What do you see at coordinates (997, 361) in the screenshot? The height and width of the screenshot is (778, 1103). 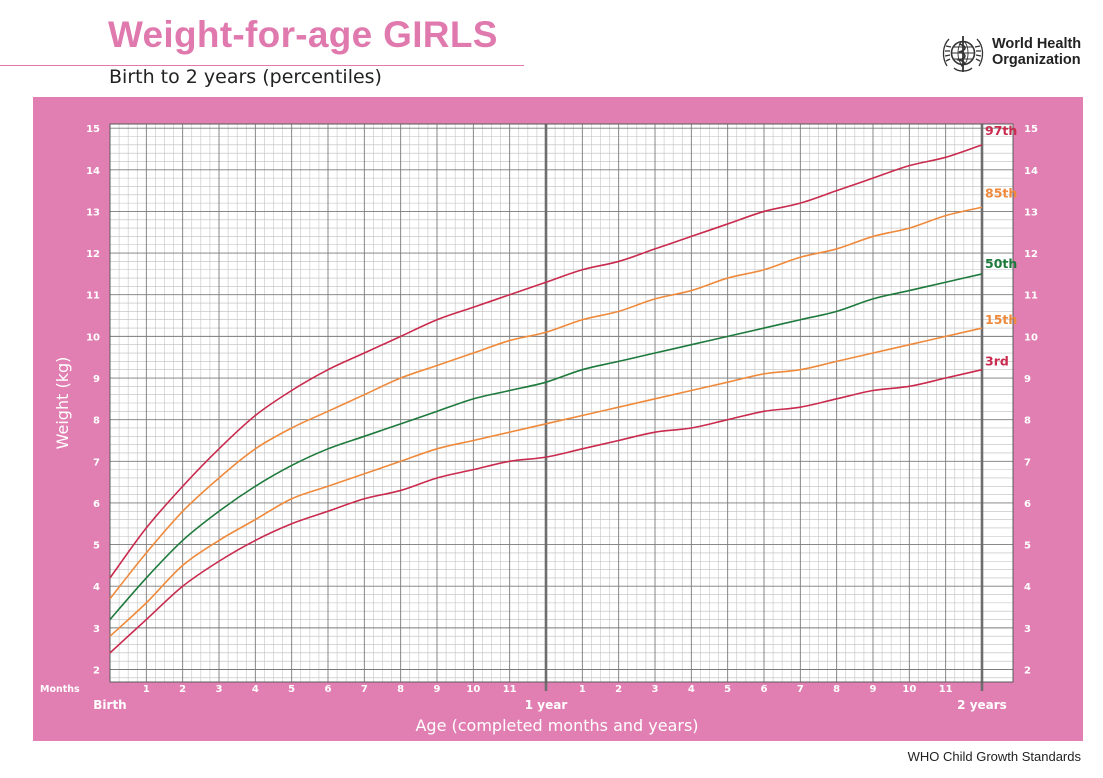 I see `percentile-label-p3: 3rd` at bounding box center [997, 361].